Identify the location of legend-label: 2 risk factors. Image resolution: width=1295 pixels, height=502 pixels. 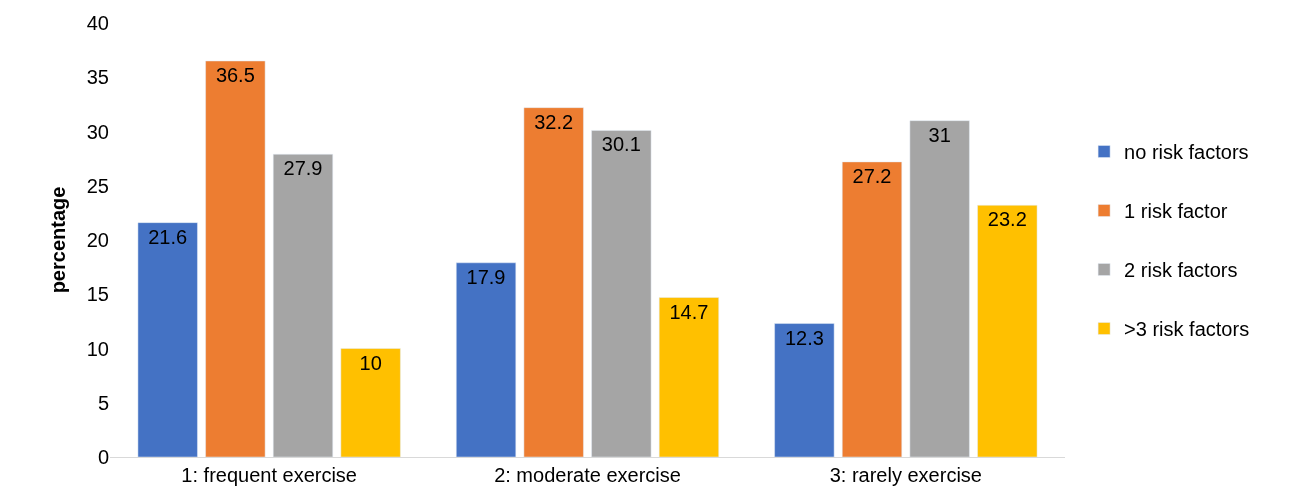
(1181, 270).